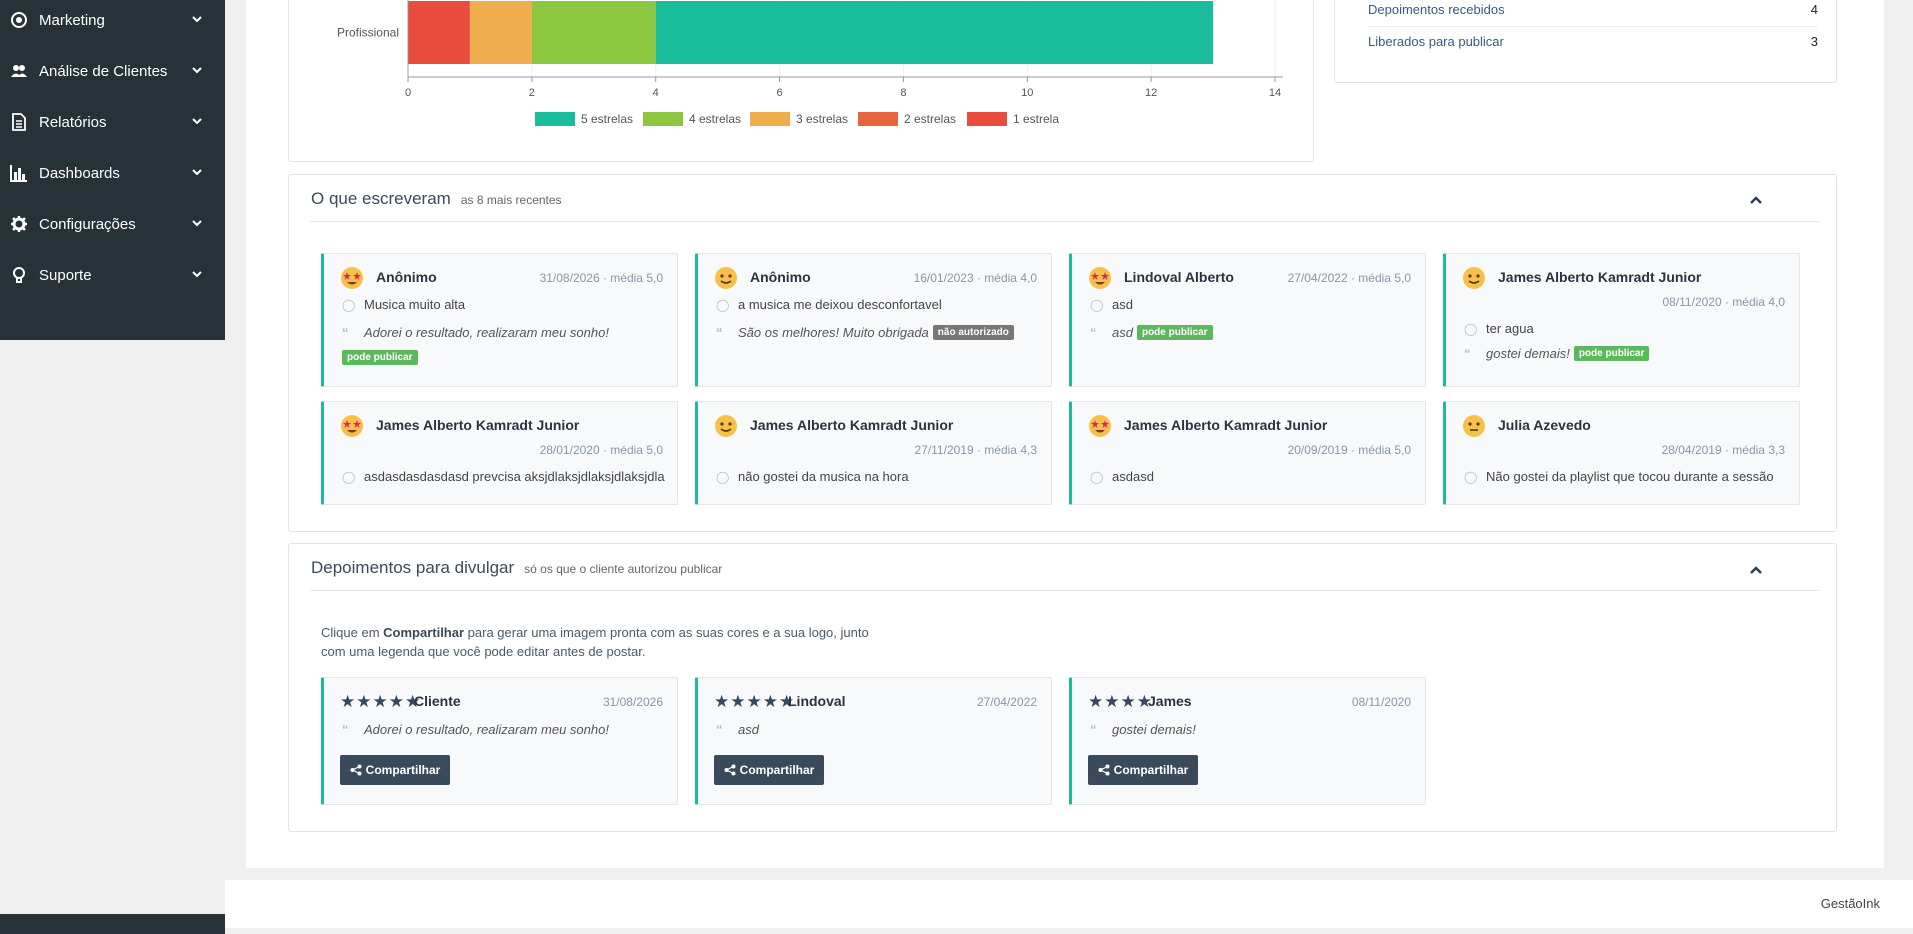 The width and height of the screenshot is (1913, 934). I want to click on sidebar-item-dashboards: Dashboards, so click(112, 174).